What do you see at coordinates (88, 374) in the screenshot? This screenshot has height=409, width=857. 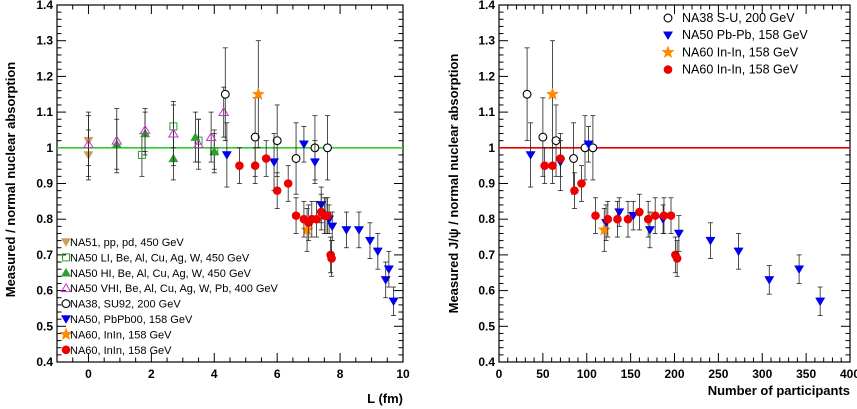 I see `x-tick-label: 0` at bounding box center [88, 374].